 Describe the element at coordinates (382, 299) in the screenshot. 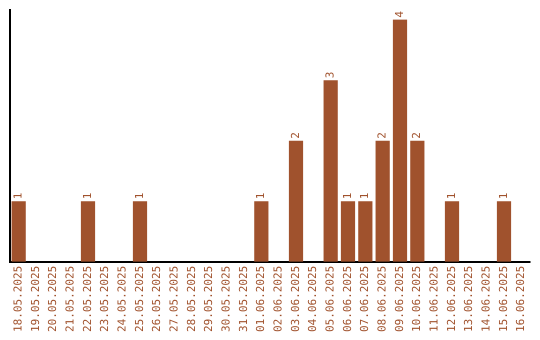

I see `x-tick-label: 08.06.2025` at that location.